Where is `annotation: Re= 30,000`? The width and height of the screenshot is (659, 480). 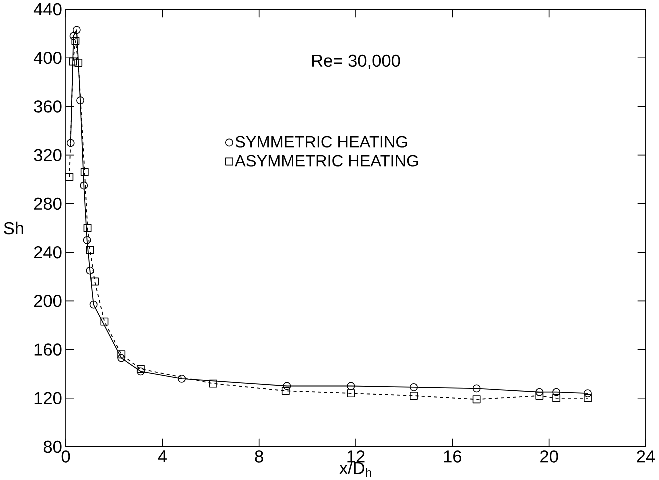
annotation: Re= 30,000 is located at coordinates (356, 61).